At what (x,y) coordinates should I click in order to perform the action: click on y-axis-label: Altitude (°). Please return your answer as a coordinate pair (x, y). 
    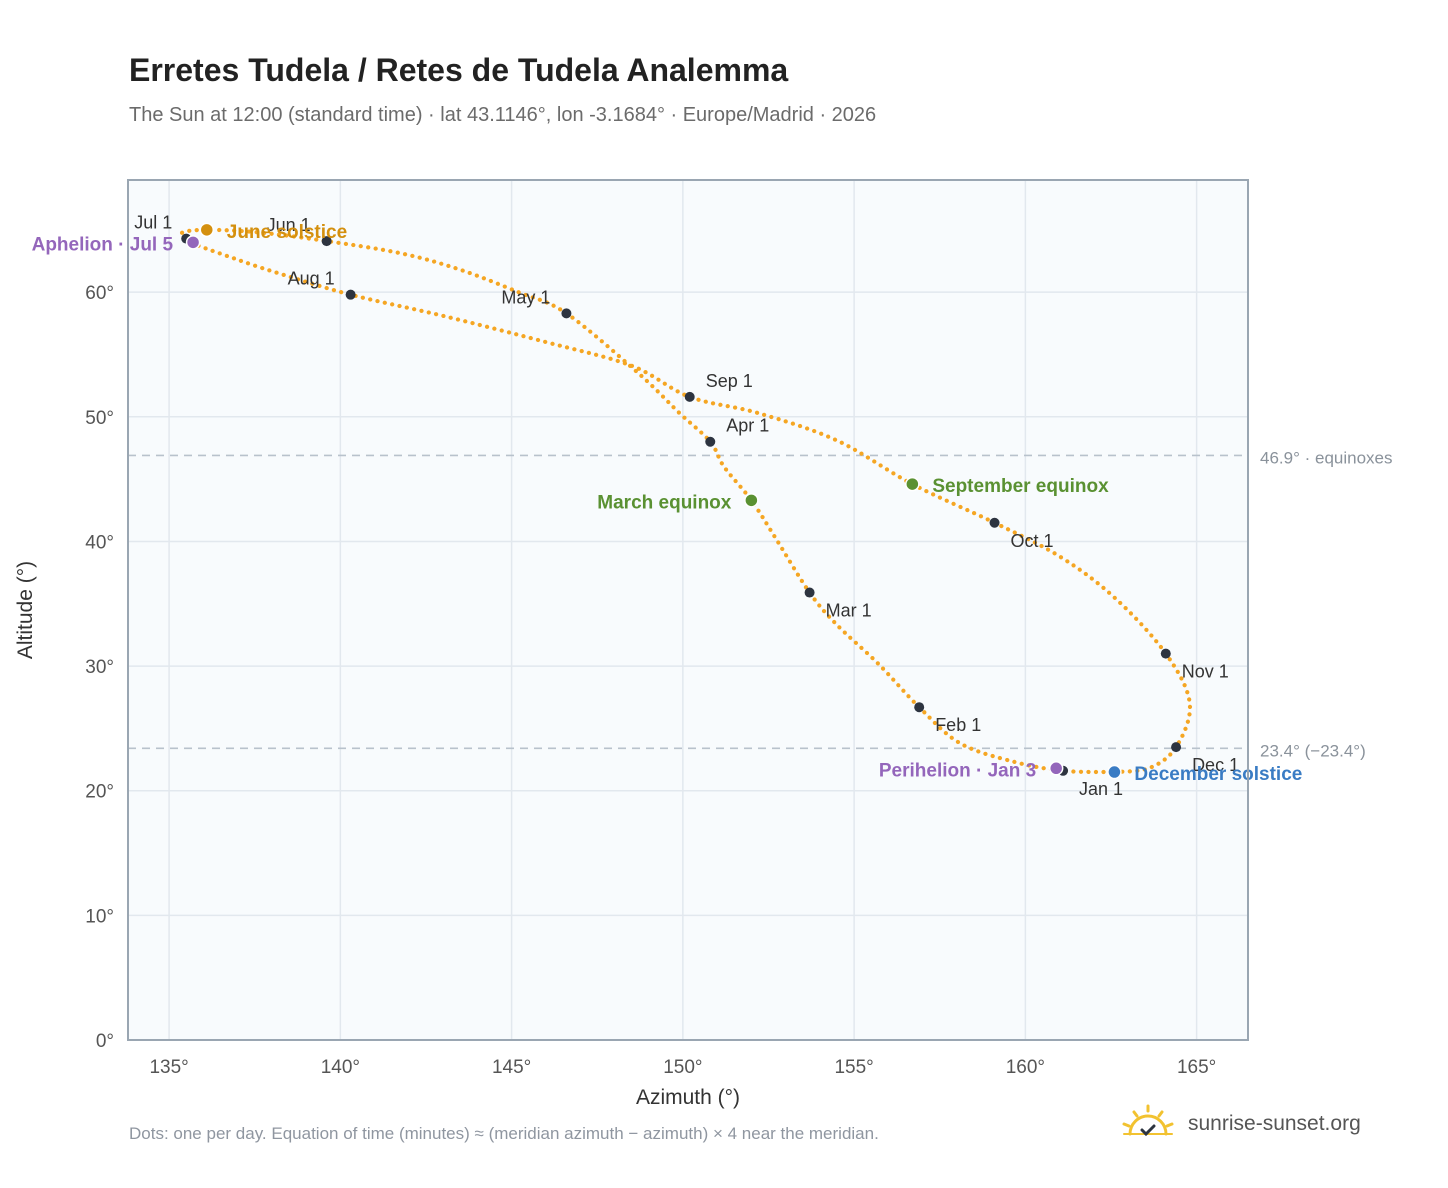
    Looking at the image, I should click on (25, 610).